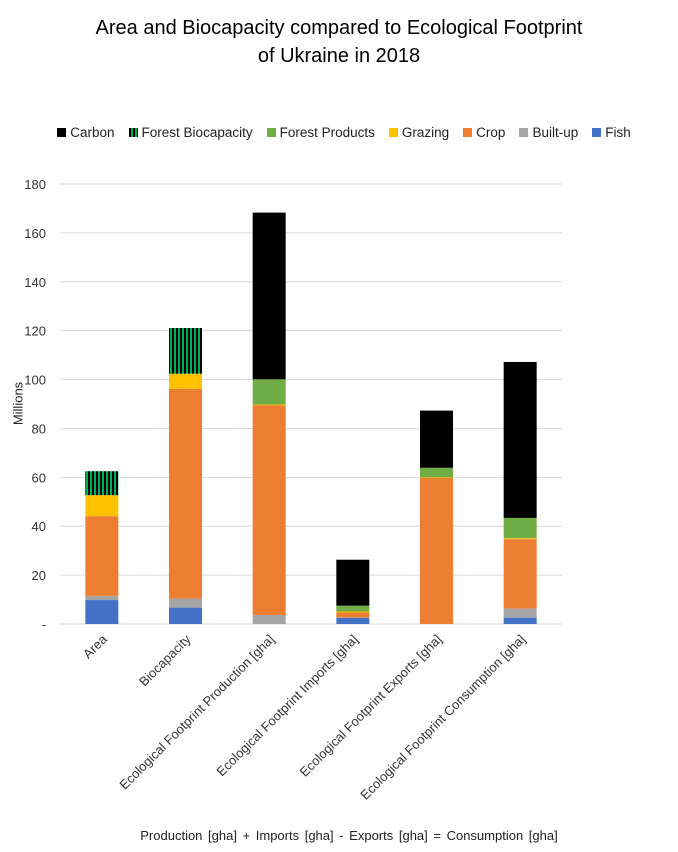 This screenshot has width=678, height=852. What do you see at coordinates (35, 233) in the screenshot?
I see `y-tick-label: 160` at bounding box center [35, 233].